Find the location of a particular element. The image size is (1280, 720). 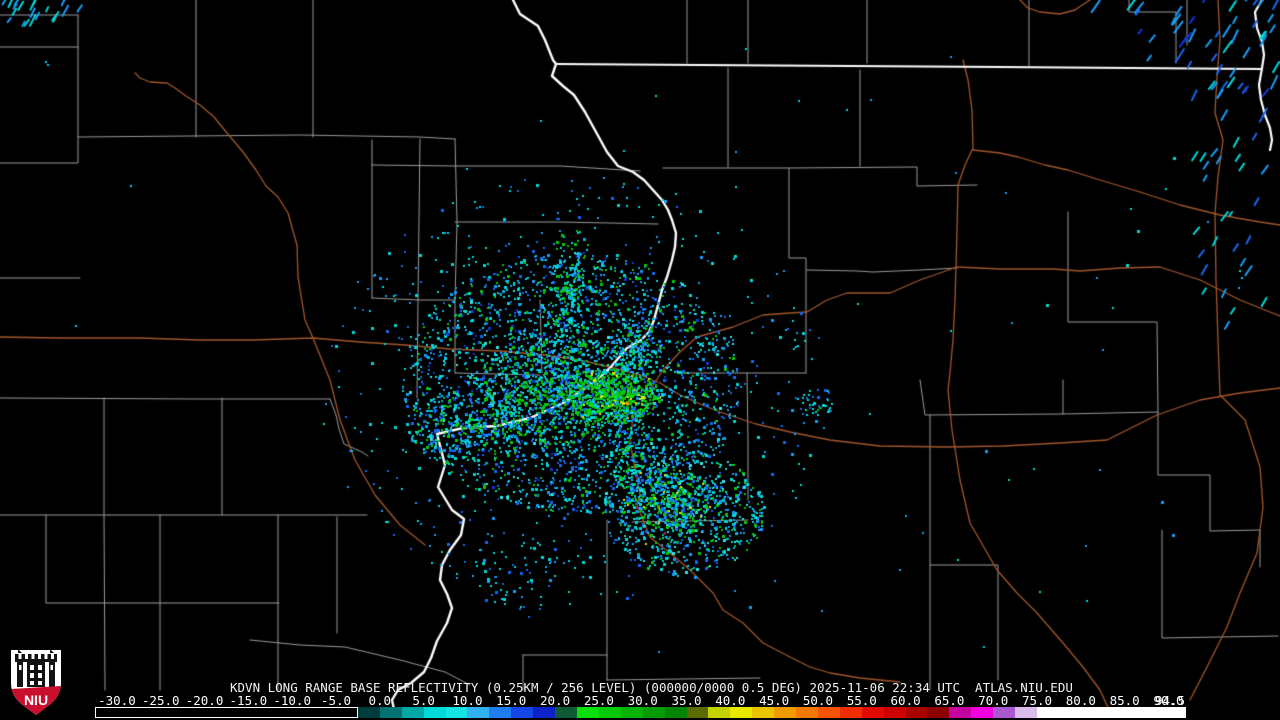

colorbar-label: 94.5 is located at coordinates (1170, 700).